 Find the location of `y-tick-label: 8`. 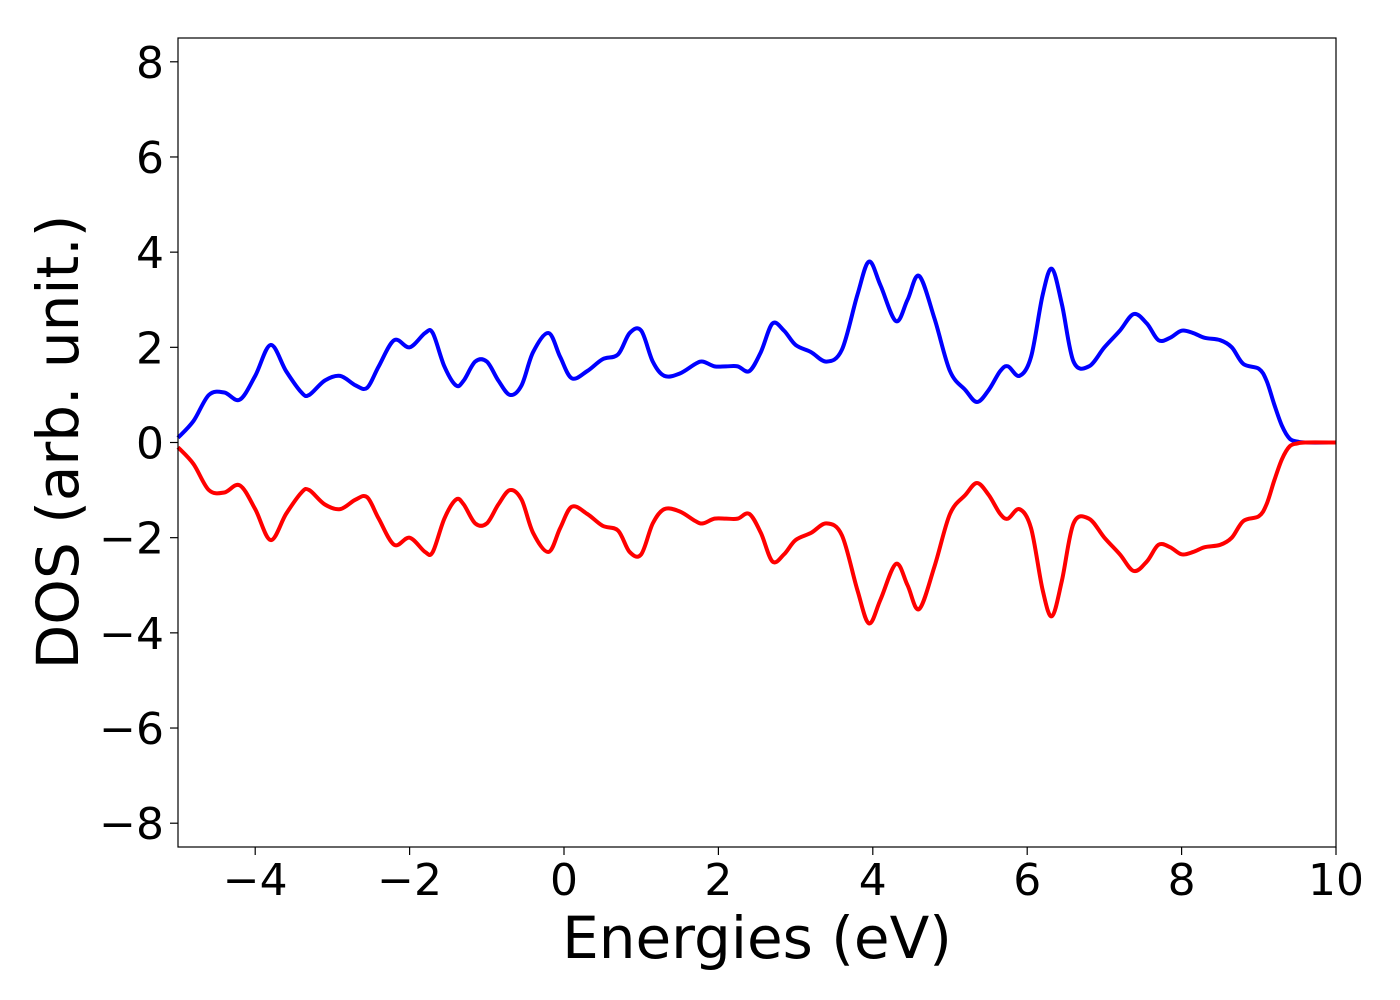

y-tick-label: 8 is located at coordinates (150, 63).